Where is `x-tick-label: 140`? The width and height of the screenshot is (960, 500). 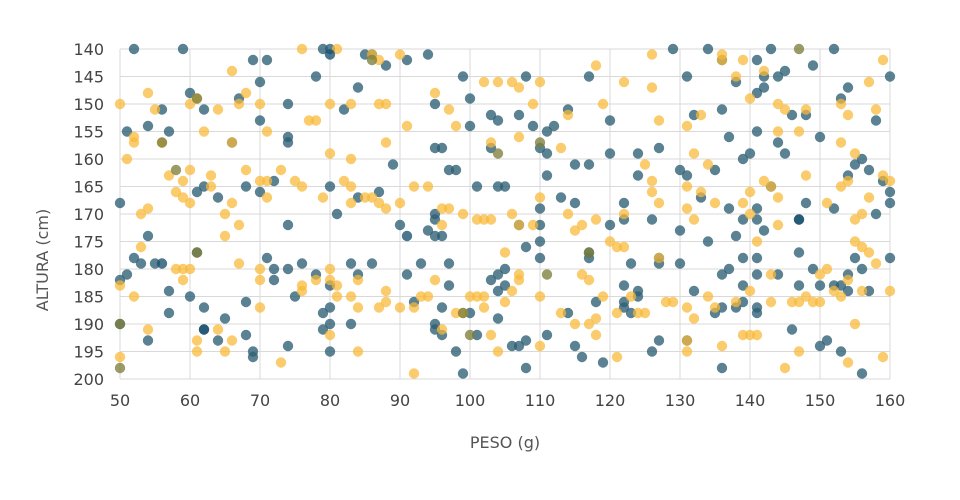 x-tick-label: 140 is located at coordinates (750, 400).